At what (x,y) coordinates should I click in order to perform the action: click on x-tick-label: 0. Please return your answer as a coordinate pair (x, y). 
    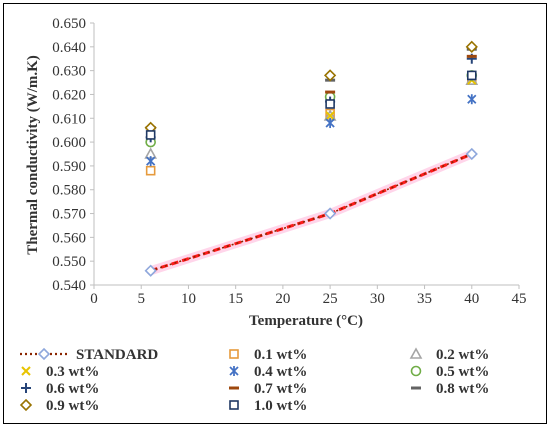
    Looking at the image, I should click on (94, 299).